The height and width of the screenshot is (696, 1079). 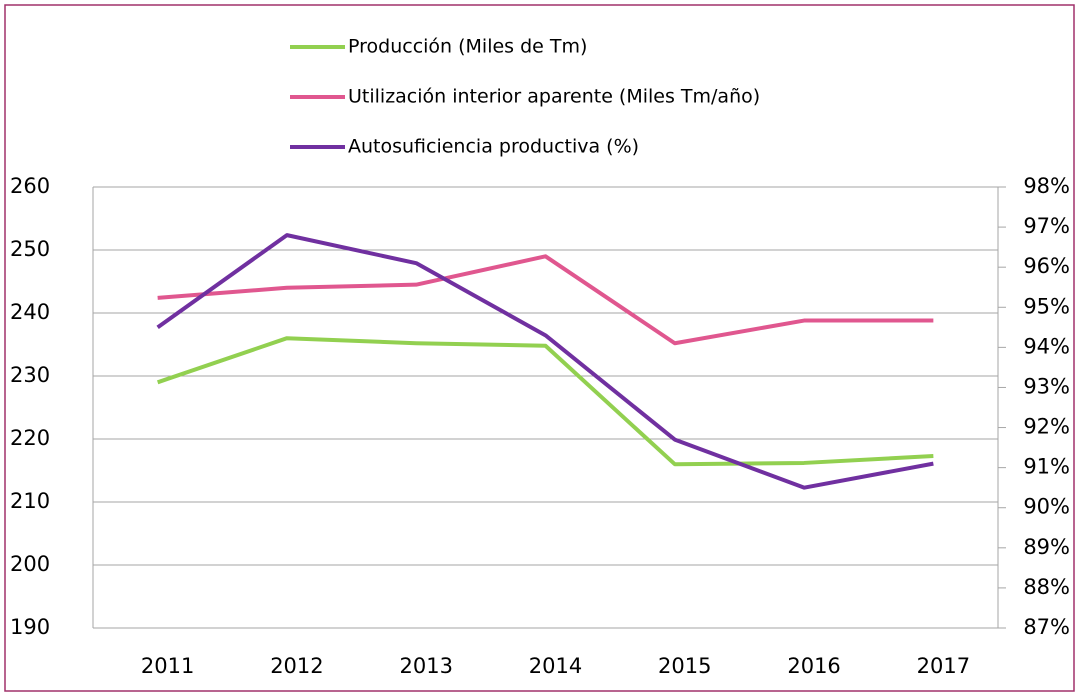 What do you see at coordinates (813, 666) in the screenshot?
I see `x-tick-label: 2016` at bounding box center [813, 666].